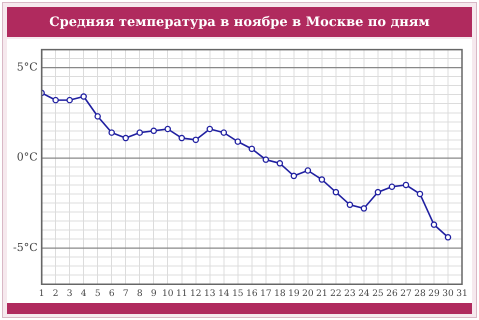  What do you see at coordinates (294, 293) in the screenshot?
I see `x-tick-label: 19` at bounding box center [294, 293].